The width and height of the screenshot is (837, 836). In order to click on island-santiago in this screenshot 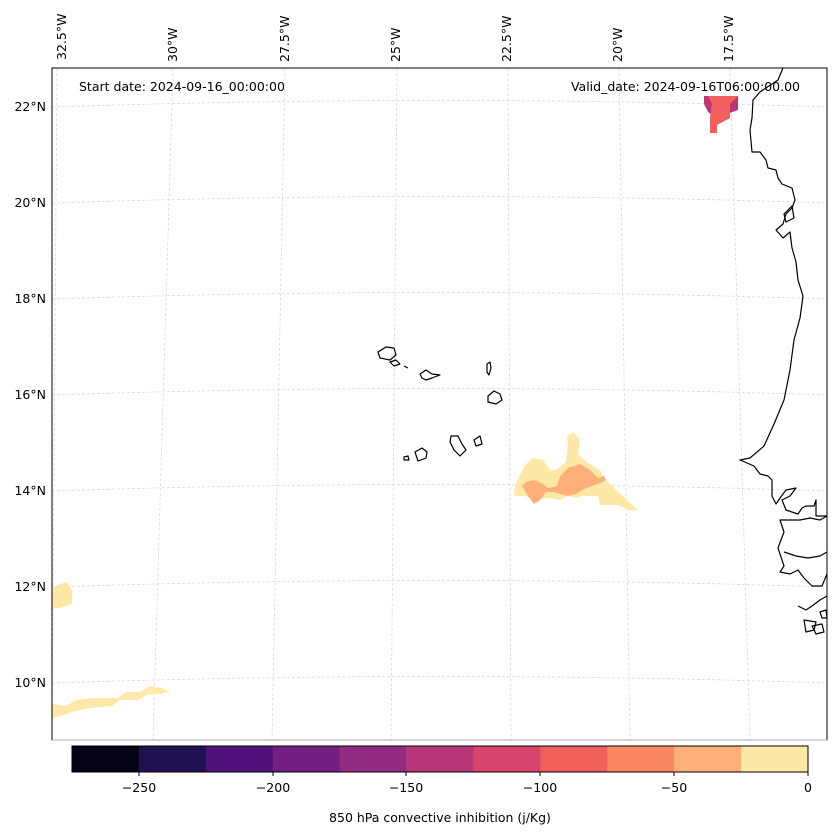, I will do `click(458, 446)`.